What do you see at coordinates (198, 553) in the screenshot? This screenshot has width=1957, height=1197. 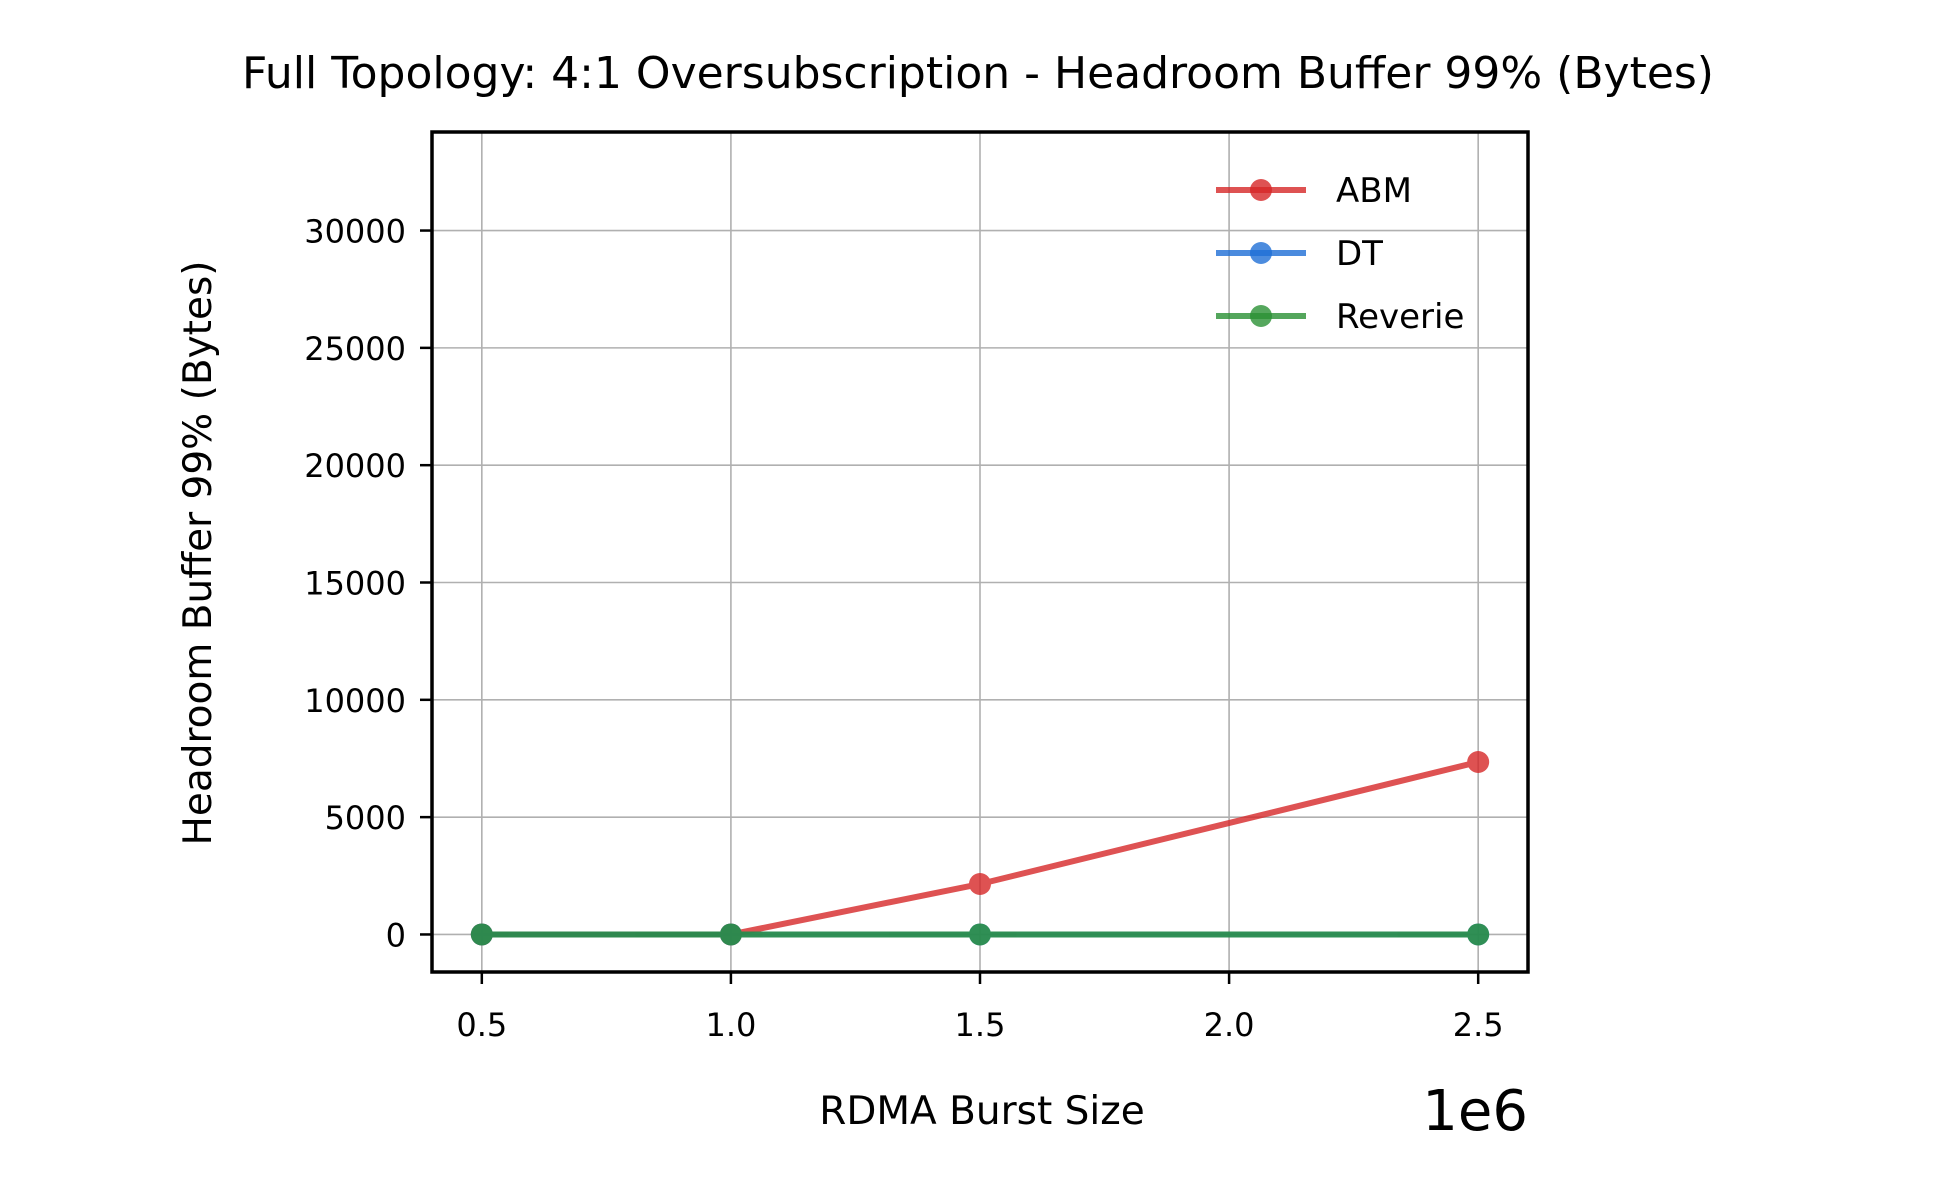 I see `y-axis-label: Headroom Buffer 99% (Bytes)` at bounding box center [198, 553].